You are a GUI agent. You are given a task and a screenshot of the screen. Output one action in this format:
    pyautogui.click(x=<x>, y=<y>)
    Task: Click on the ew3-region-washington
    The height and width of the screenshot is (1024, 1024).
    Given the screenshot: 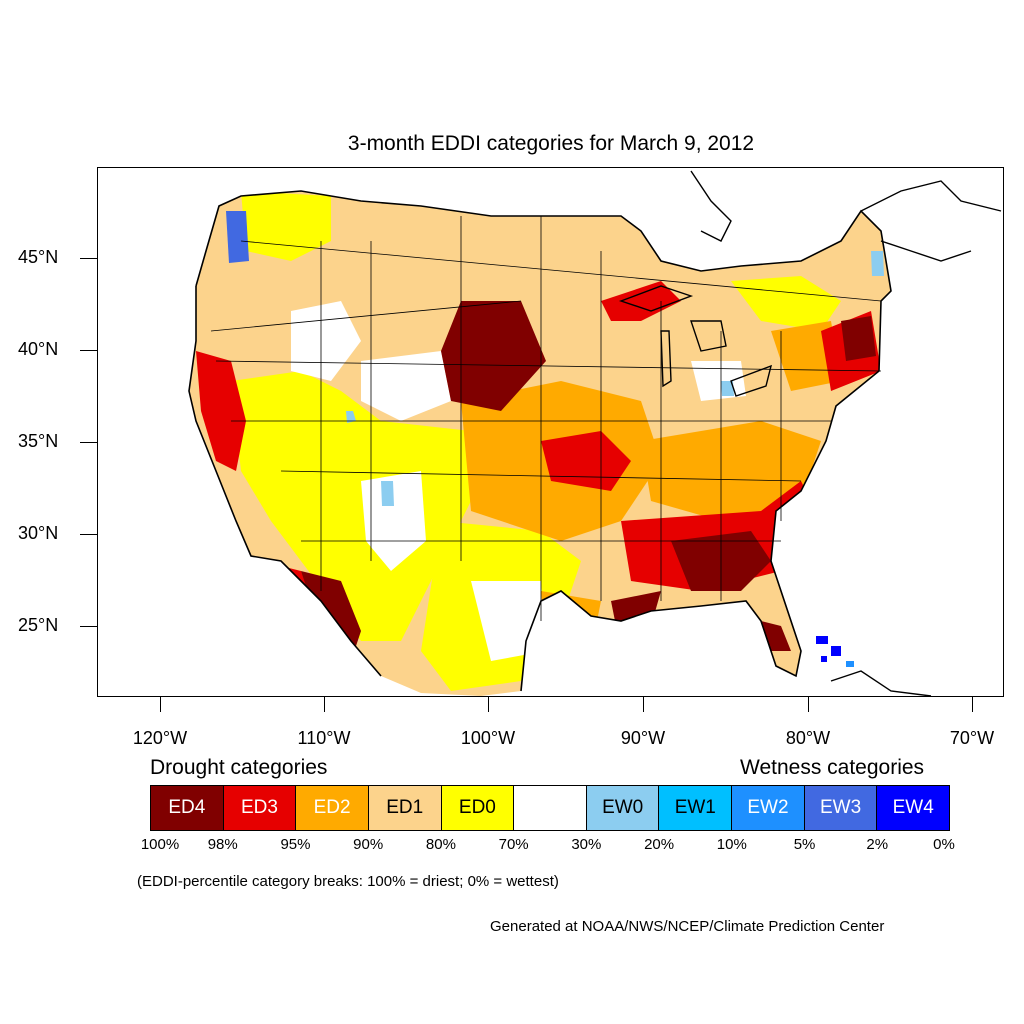 What is the action you would take?
    pyautogui.click(x=237, y=237)
    